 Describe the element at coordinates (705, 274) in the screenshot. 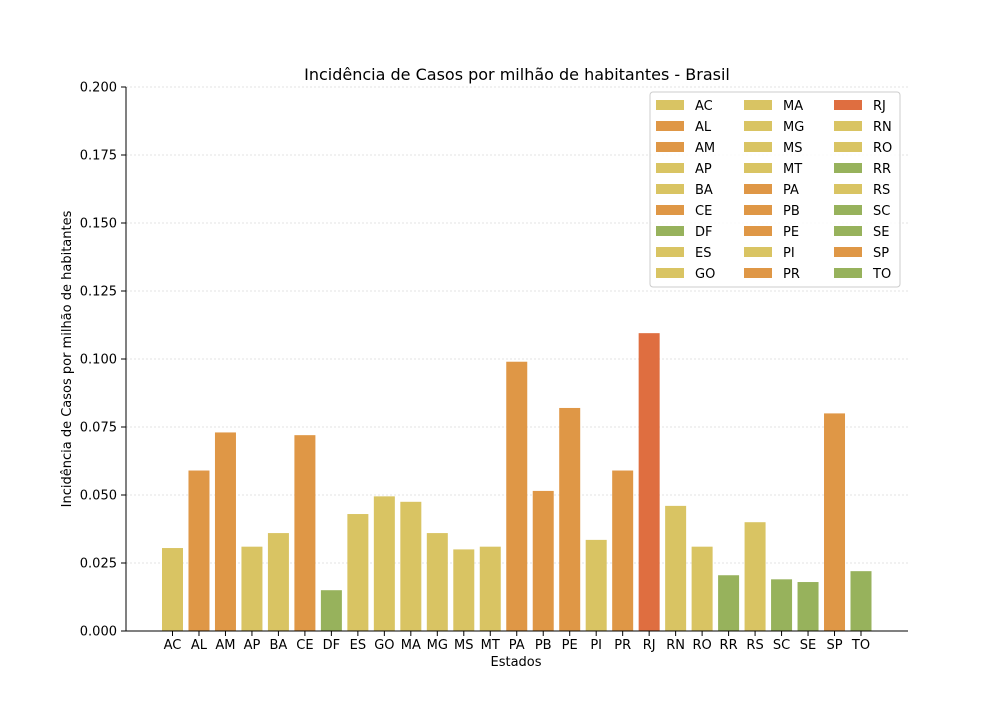

I see `legend-label: GO` at that location.